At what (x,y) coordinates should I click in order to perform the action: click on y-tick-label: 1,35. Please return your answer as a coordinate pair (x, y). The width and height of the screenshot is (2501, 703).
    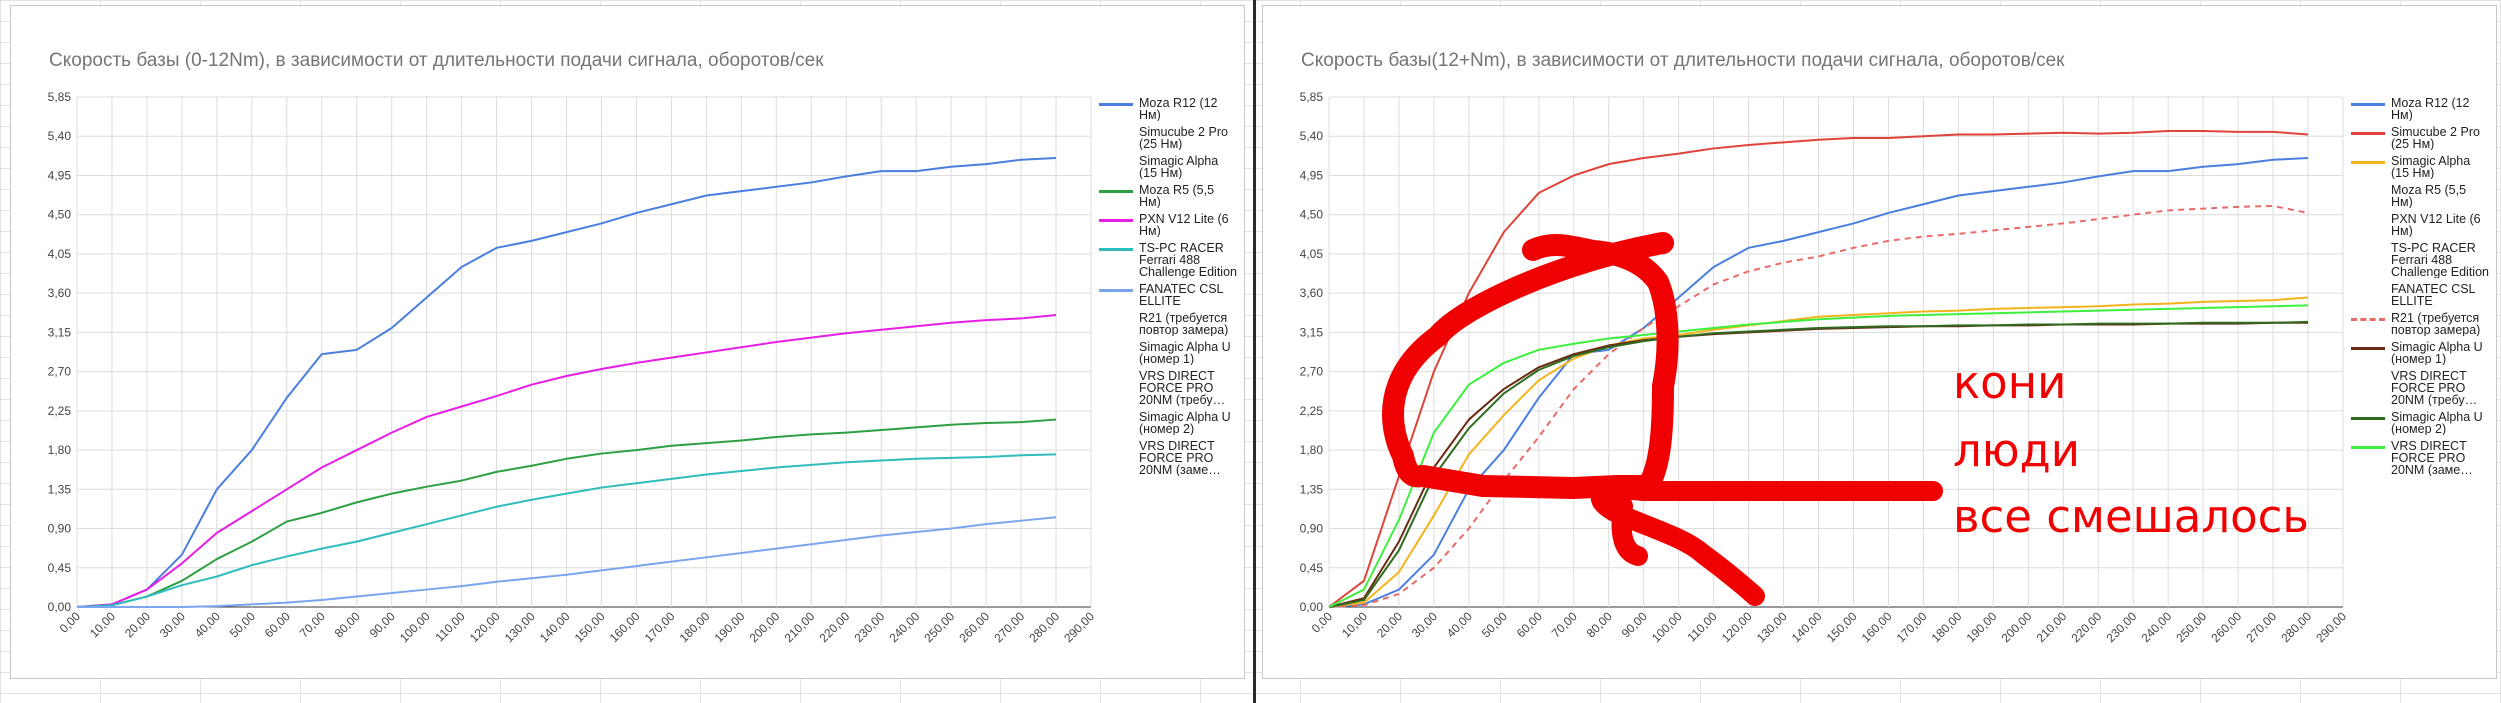
    Looking at the image, I should click on (60, 489).